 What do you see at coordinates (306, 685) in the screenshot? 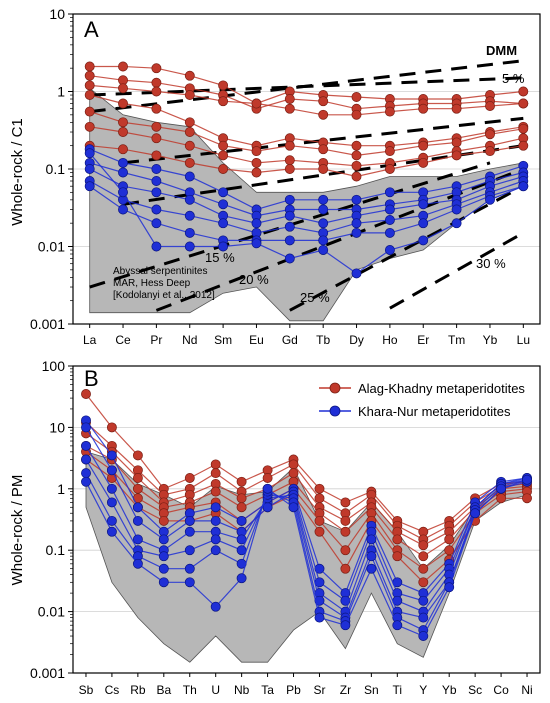
I see `panel-b-x-ticks: Sb Cs Rb Ba Th U Nb Ta Pb Sr Zr Sn Ti Y Yb Sc Co Ni` at bounding box center [306, 685].